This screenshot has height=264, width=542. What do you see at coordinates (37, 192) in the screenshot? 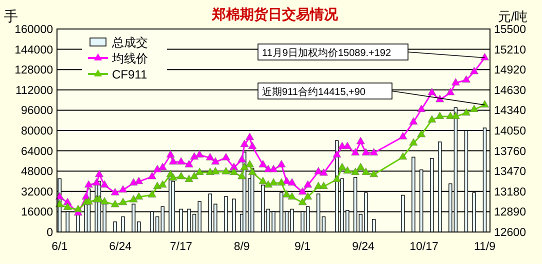
I see `y-tick-label: 32000` at bounding box center [37, 192].